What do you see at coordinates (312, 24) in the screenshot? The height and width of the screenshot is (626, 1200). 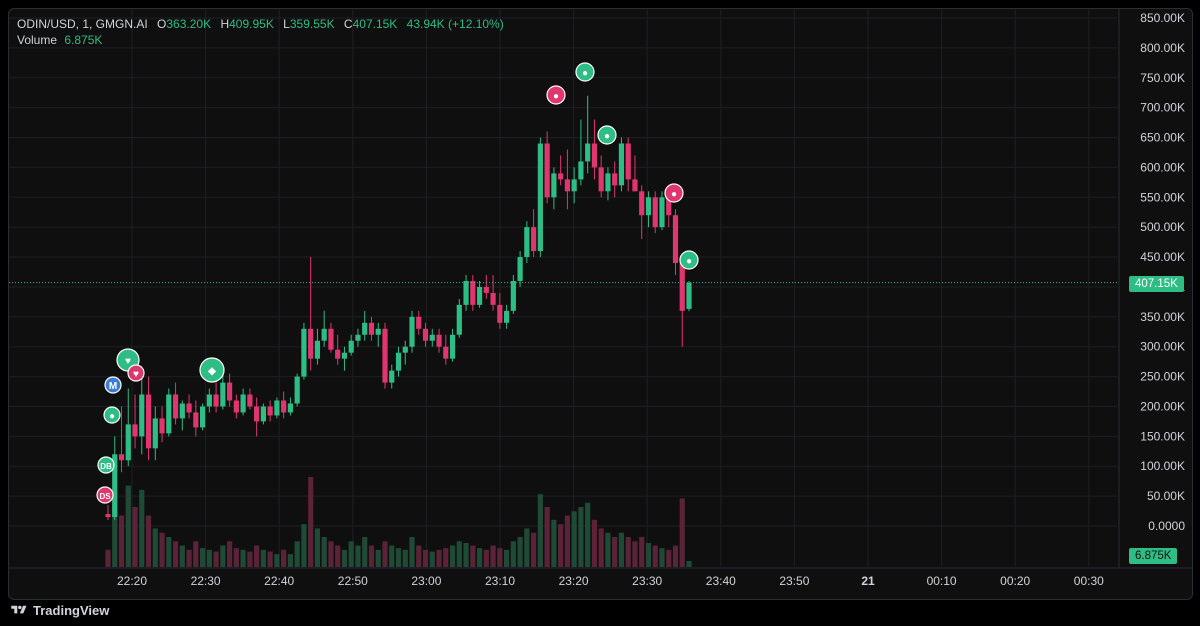 I see `low-value: 359.55K` at bounding box center [312, 24].